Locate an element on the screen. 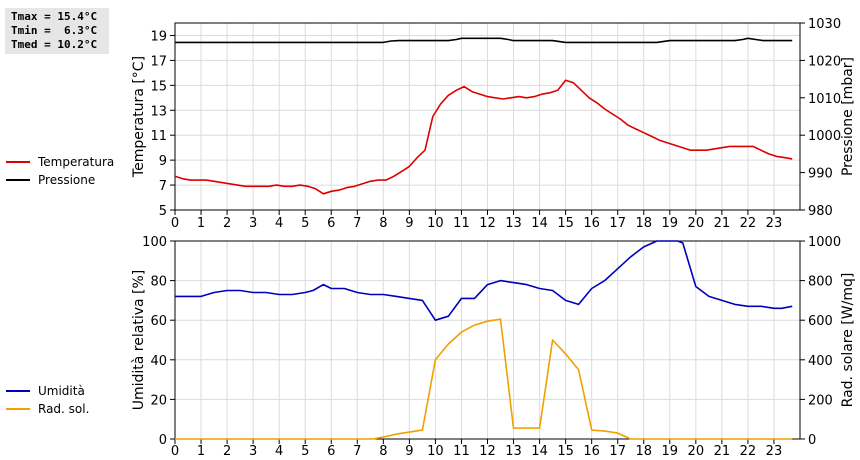  stats-box: Tmax = 15.4°C Tmin = 6.3°C Tmed = 10.2°C is located at coordinates (57, 31).